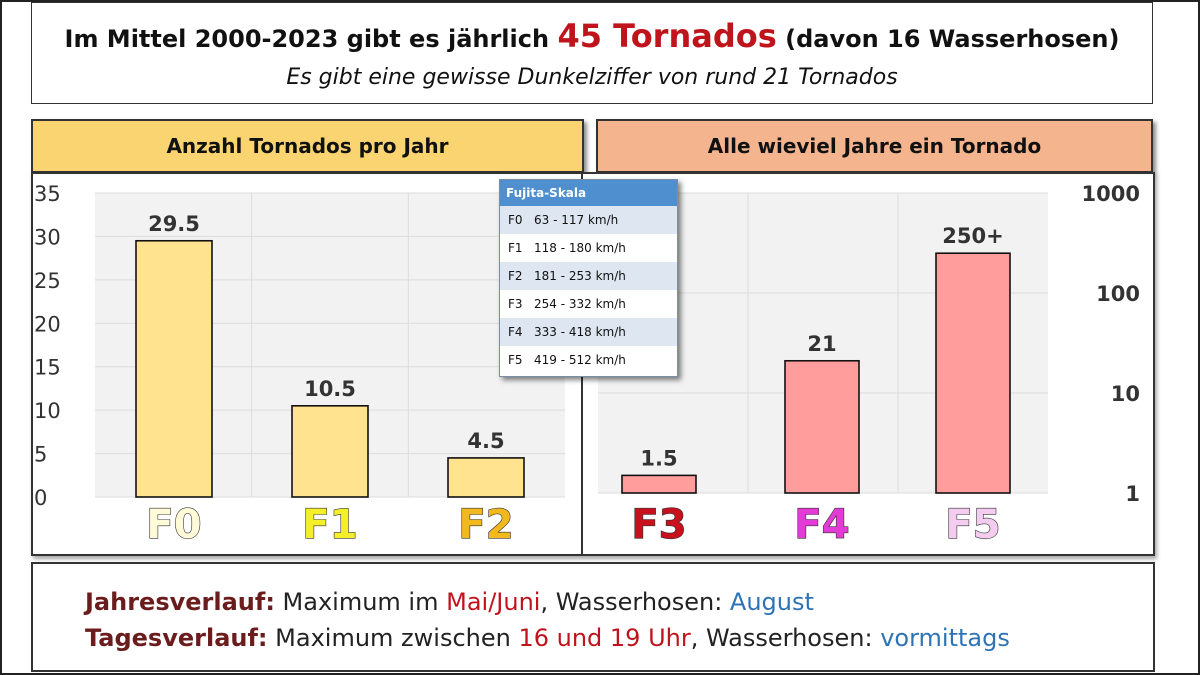 The width and height of the screenshot is (1200, 675). Describe the element at coordinates (658, 525) in the screenshot. I see `category-label-f3: F3` at that location.